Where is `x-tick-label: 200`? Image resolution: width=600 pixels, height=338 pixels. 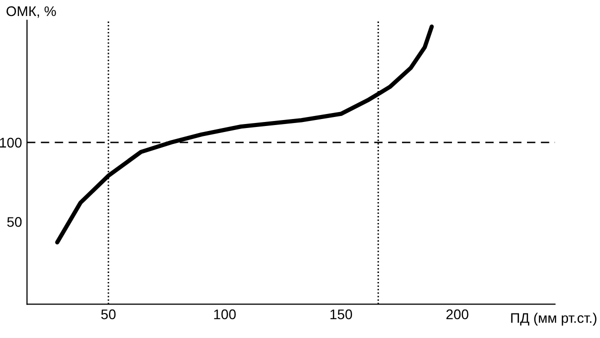 x-tick-label: 200 is located at coordinates (457, 314).